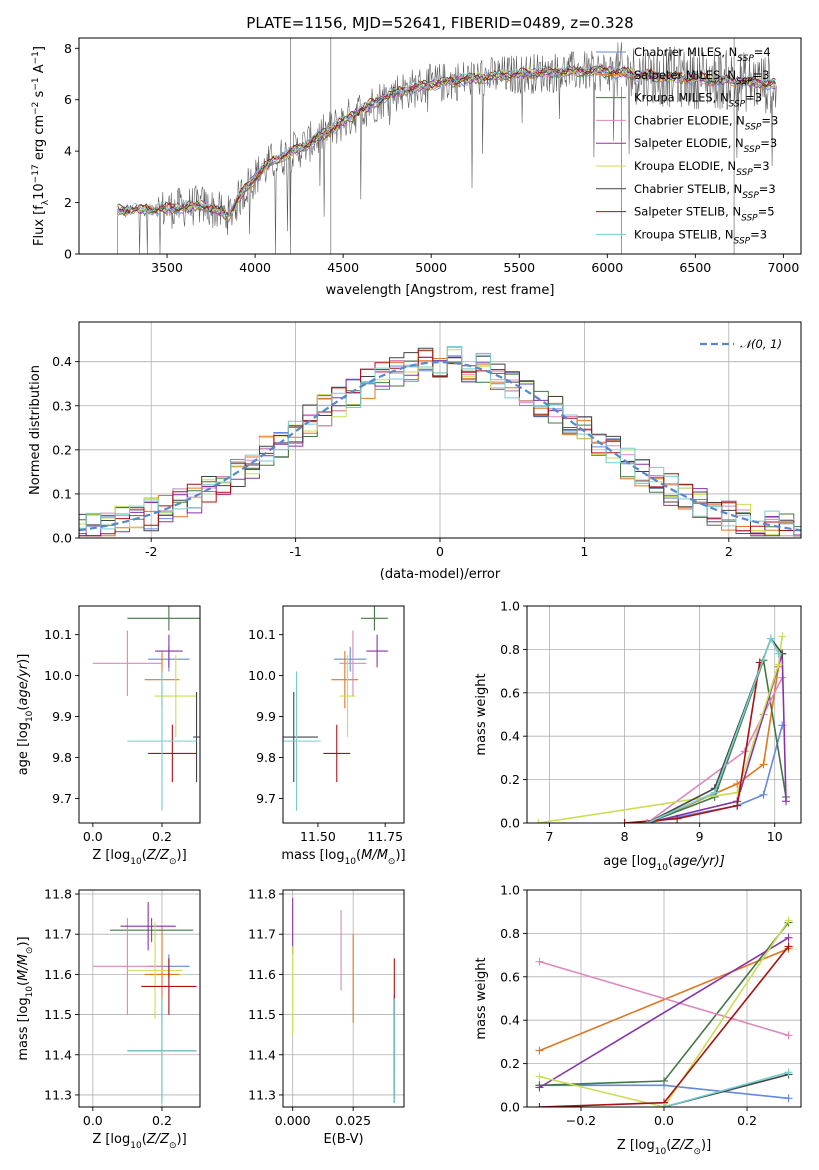  What do you see at coordinates (783, 267) in the screenshot?
I see `x-tick-label: 7000` at bounding box center [783, 267].